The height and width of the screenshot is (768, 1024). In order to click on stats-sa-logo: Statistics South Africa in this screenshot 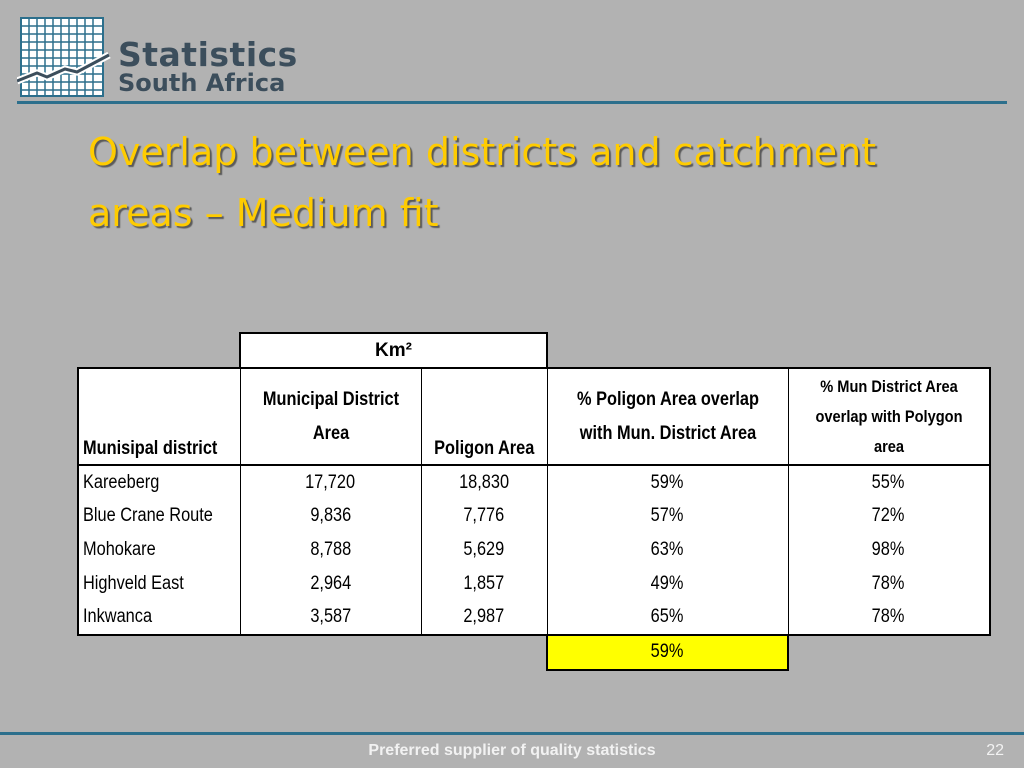, I will do `click(162, 58)`.